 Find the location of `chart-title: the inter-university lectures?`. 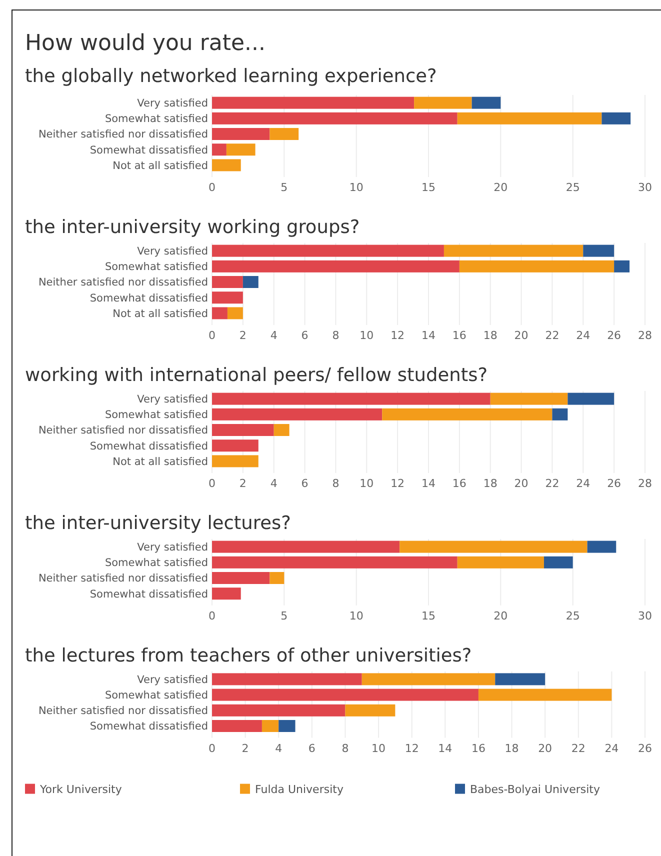

chart-title: the inter-university lectures? is located at coordinates (158, 523).